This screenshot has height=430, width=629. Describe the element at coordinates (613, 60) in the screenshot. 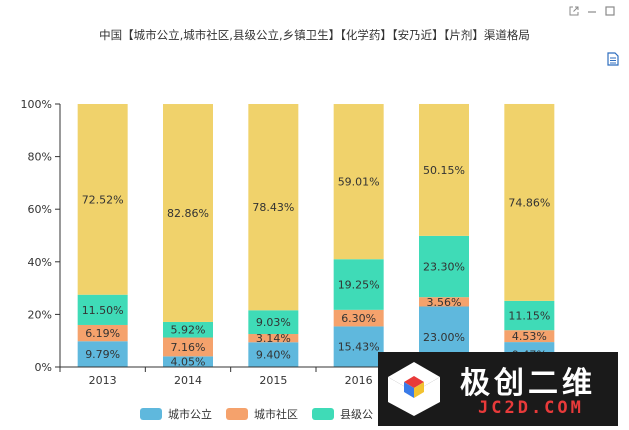

I see `data-view-icon` at that location.